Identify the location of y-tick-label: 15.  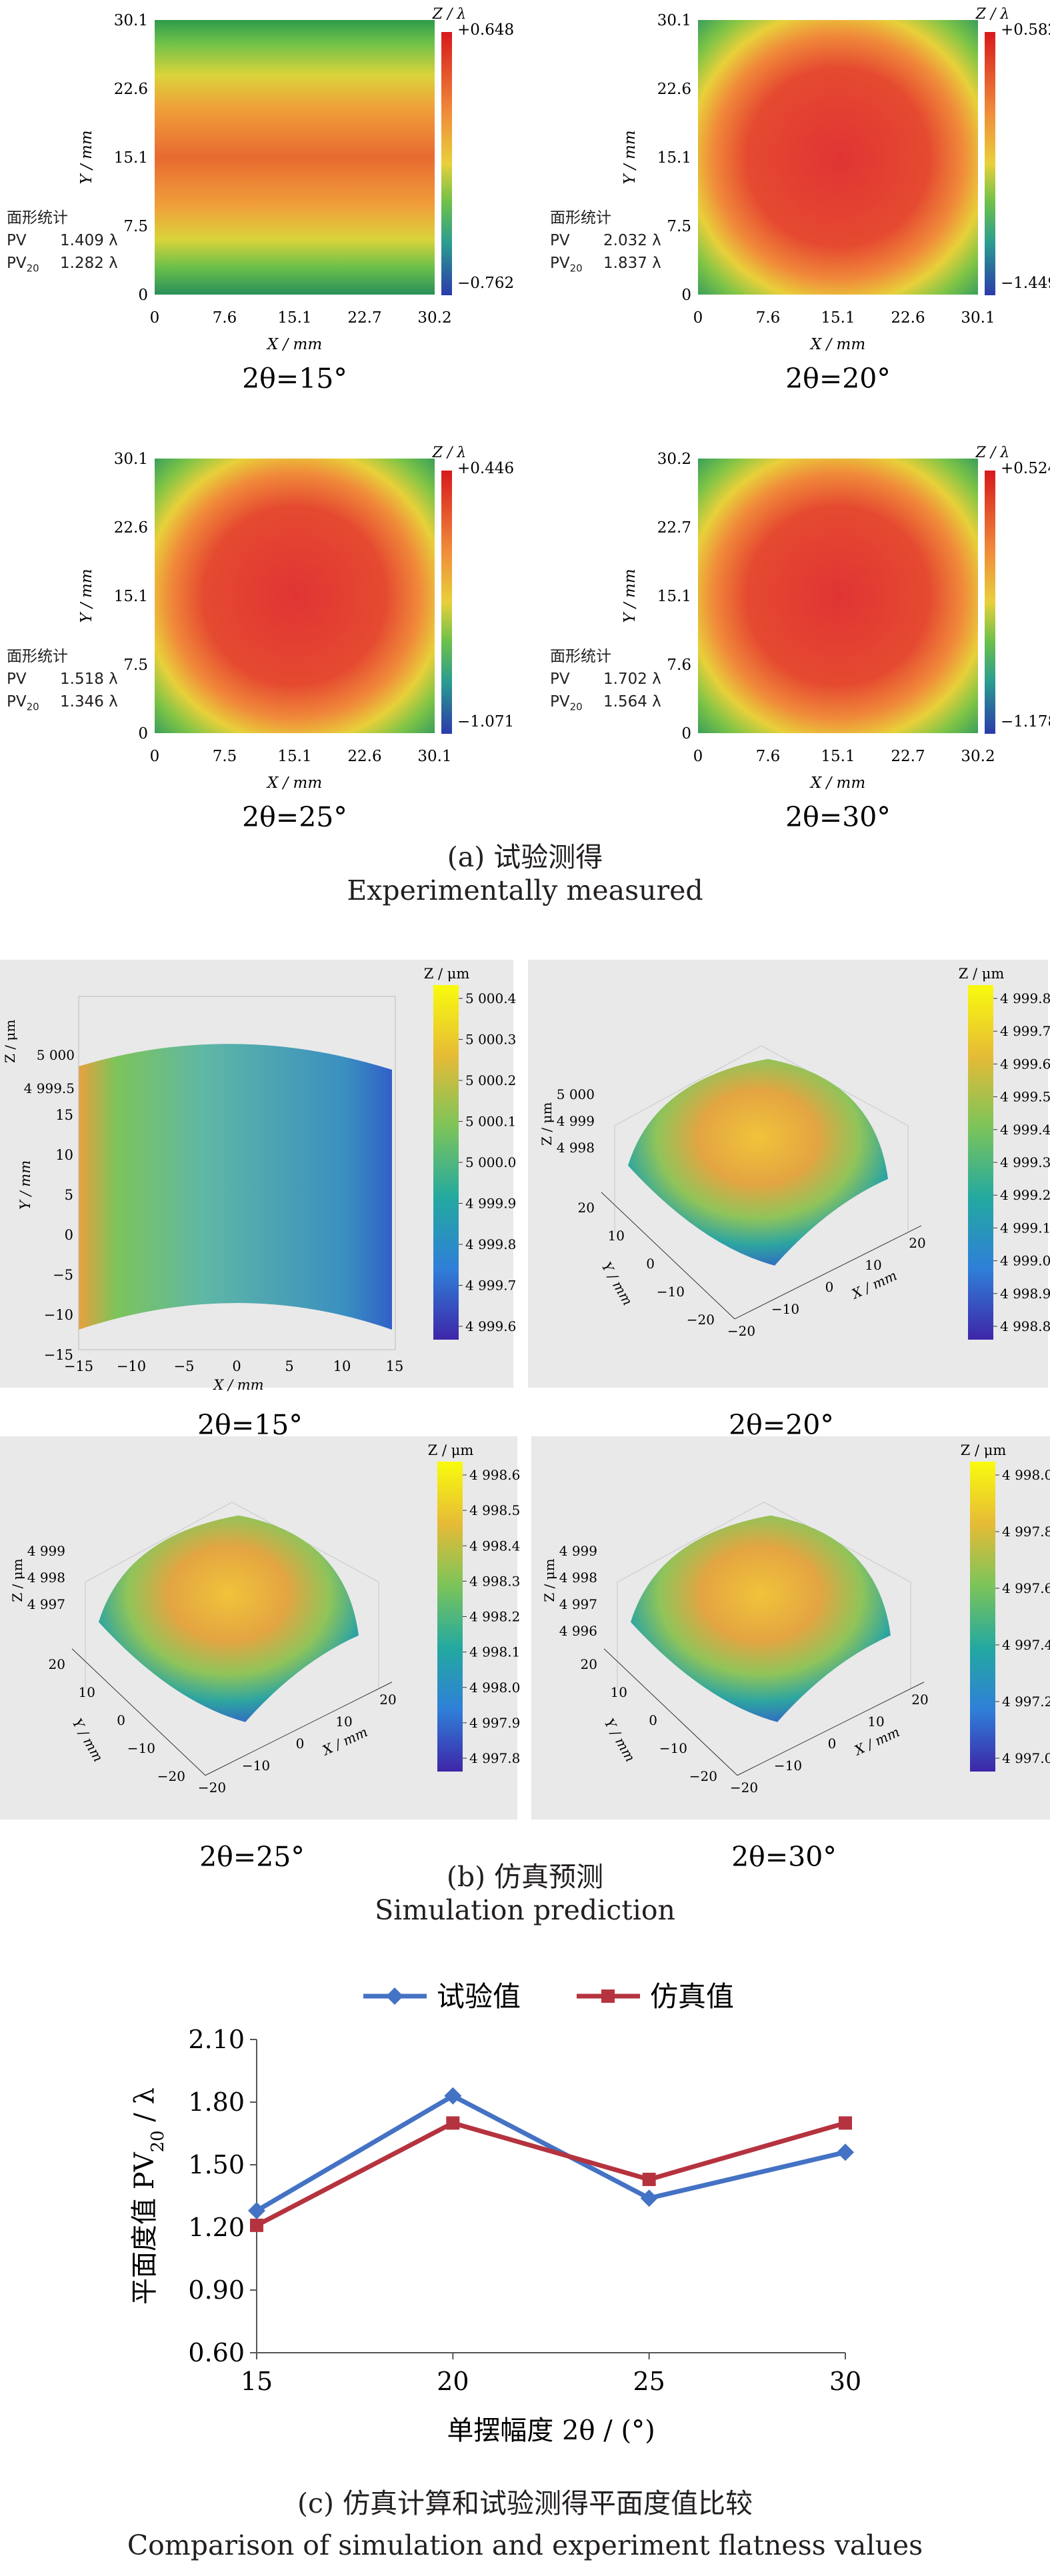
(64, 1115).